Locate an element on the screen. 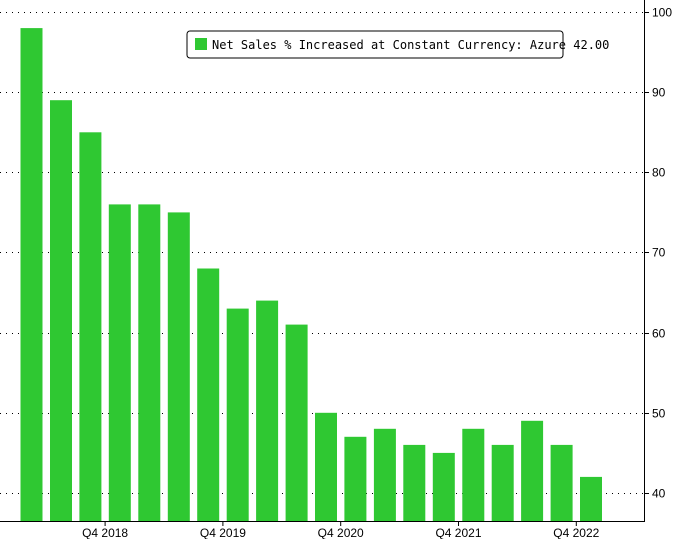 This screenshot has height=539, width=685. x-tick-label: Q4 2019 is located at coordinates (223, 532).